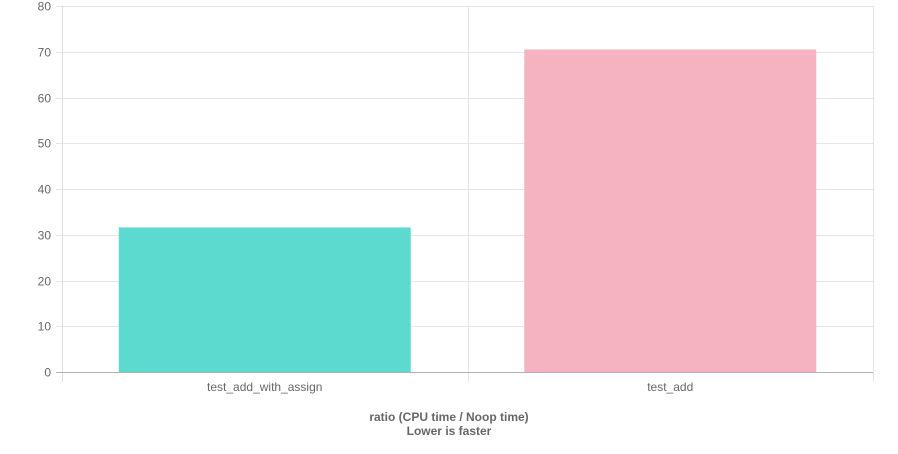  Describe the element at coordinates (450, 387) in the screenshot. I see `x-tick-labels: test_add_with_assign test_add` at that location.